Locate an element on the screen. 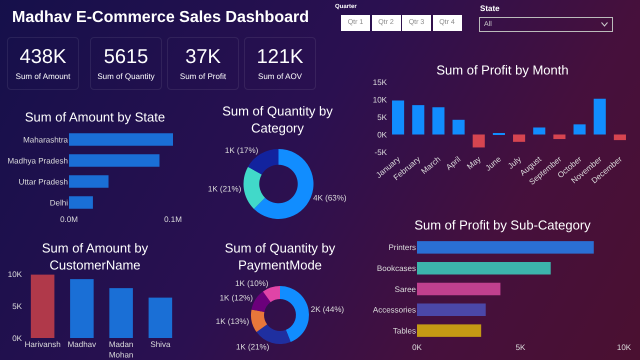 Image resolution: width=640 pixels, height=360 pixels. data-label: 1K (12%) is located at coordinates (237, 298).